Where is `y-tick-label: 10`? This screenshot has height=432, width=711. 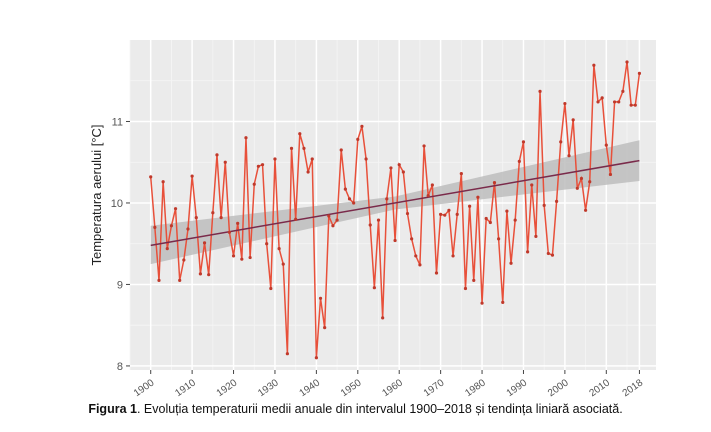
y-tick-label: 10 is located at coordinates (117, 204).